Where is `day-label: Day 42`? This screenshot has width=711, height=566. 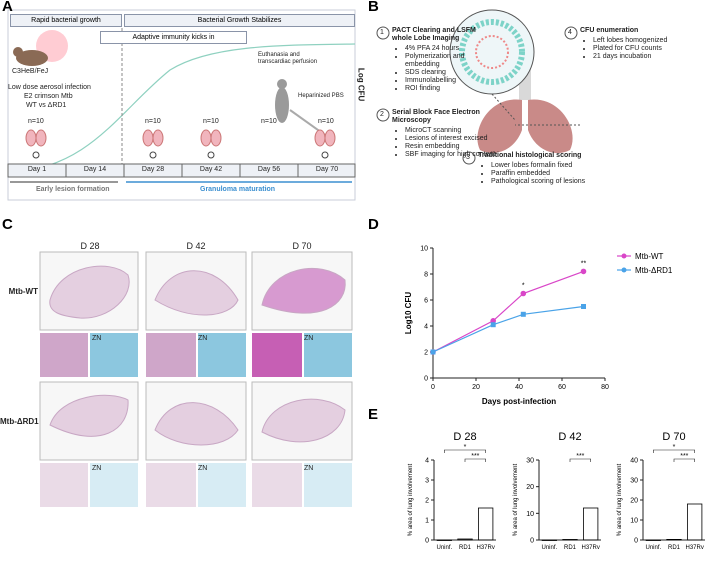
day-label: Day 42 is located at coordinates (211, 169).